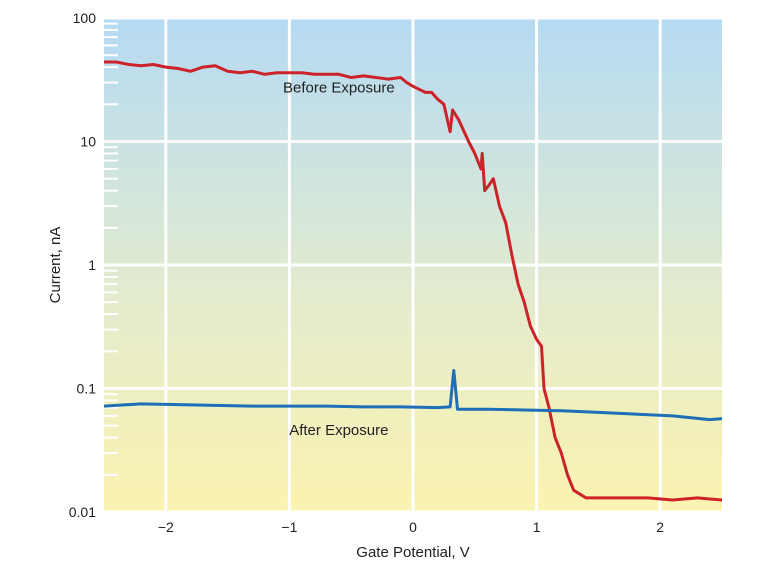 The width and height of the screenshot is (764, 577). What do you see at coordinates (82, 265) in the screenshot?
I see `y-tick-labels: 100 10 1 0.1 0.01` at bounding box center [82, 265].